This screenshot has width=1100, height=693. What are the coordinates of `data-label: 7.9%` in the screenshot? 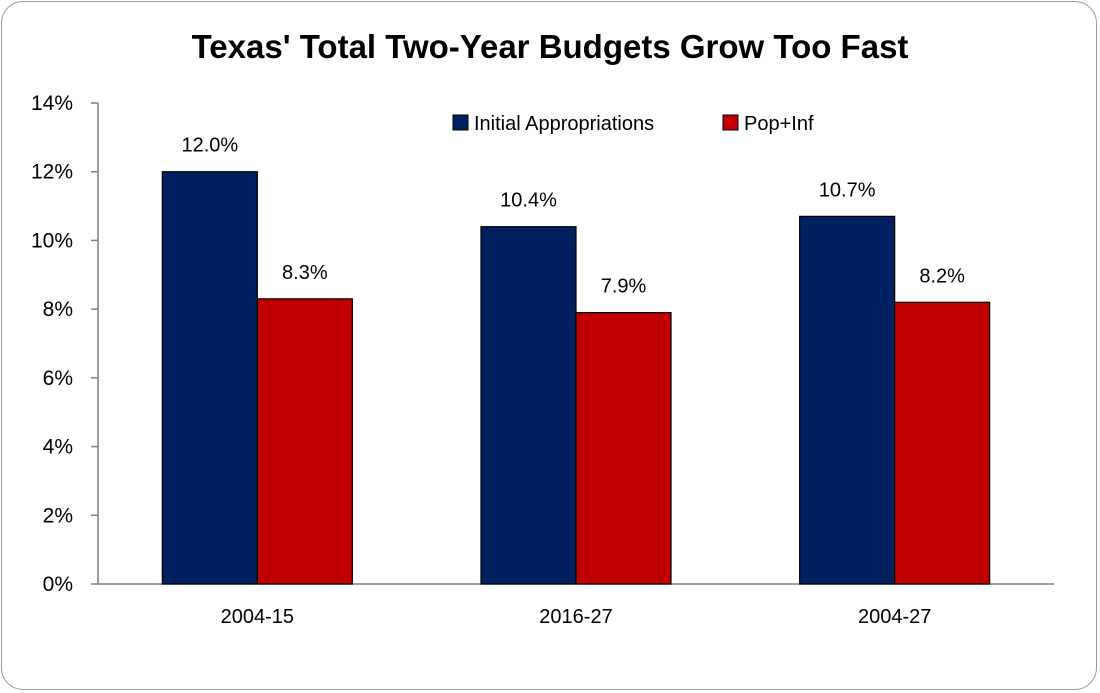 It's located at (624, 287).